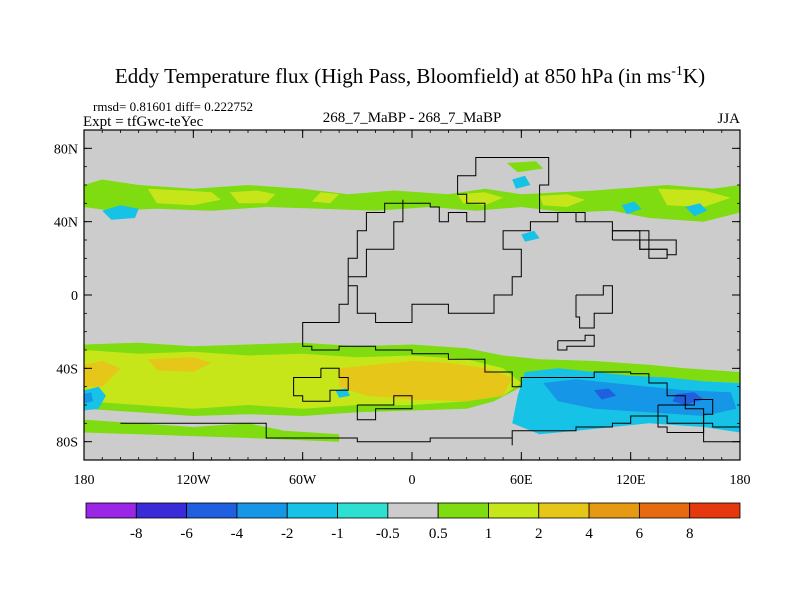 This screenshot has width=800, height=605. I want to click on colorbar-label-2: -4, so click(237, 534).